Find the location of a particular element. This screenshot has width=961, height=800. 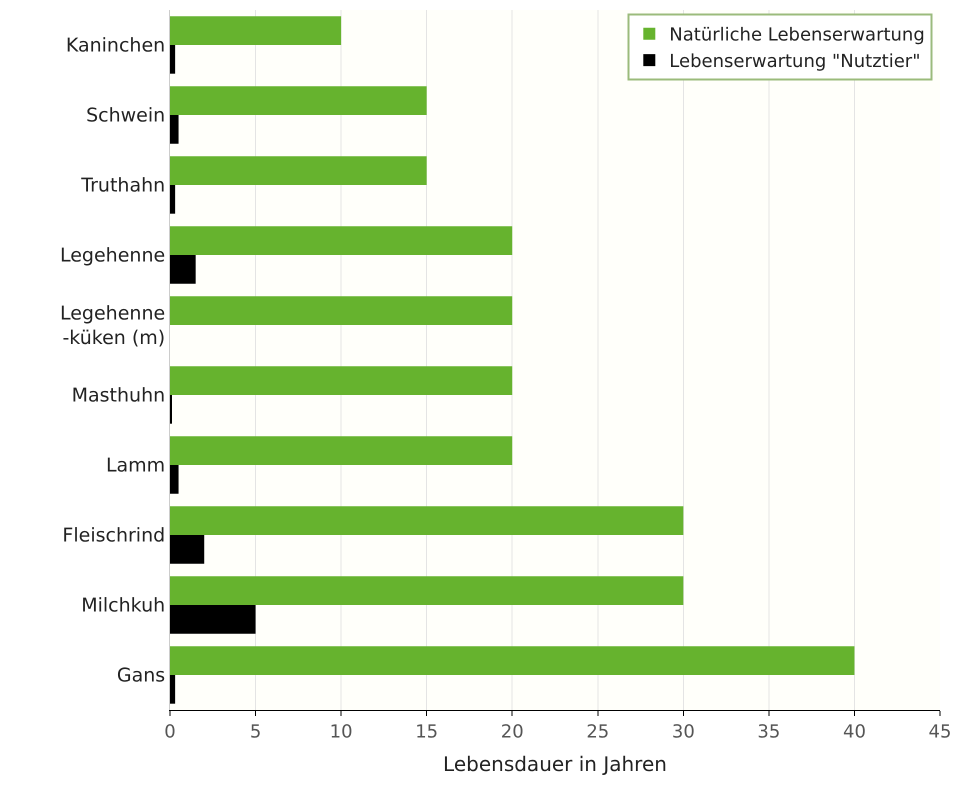

y-tick-label: Milchkuh is located at coordinates (123, 605).